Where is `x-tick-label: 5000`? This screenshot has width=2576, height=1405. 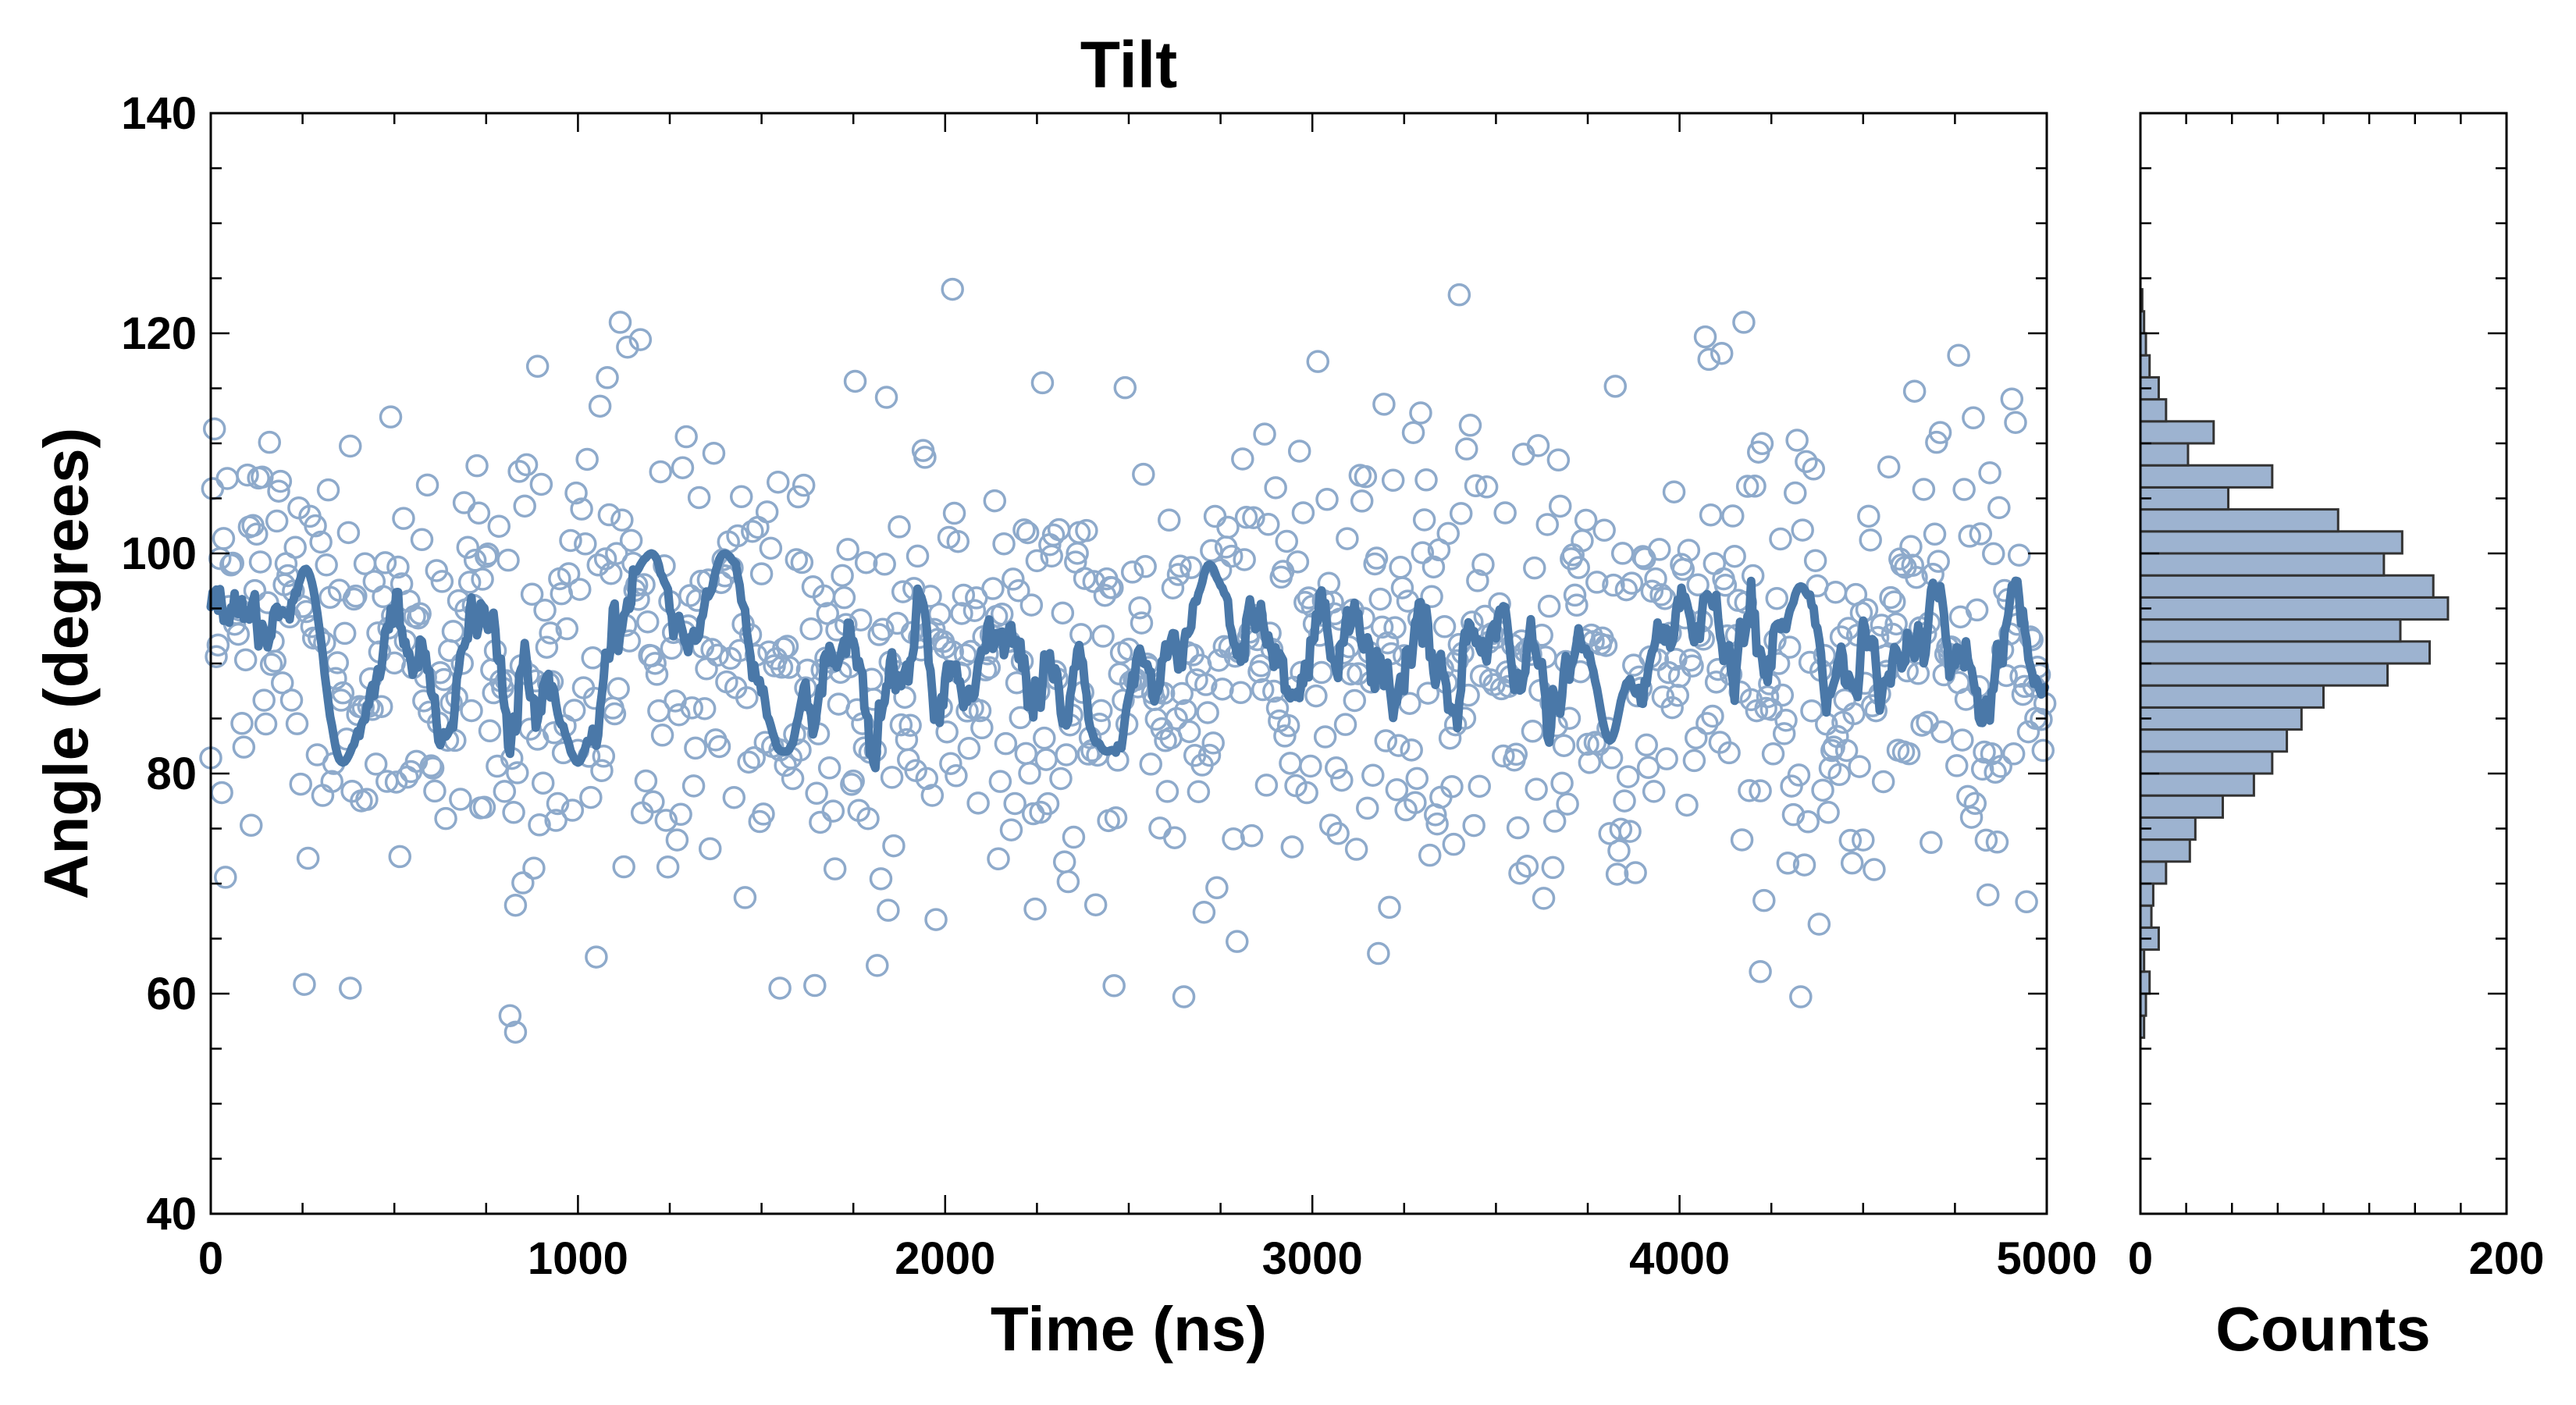 x-tick-label: 5000 is located at coordinates (2046, 1258).